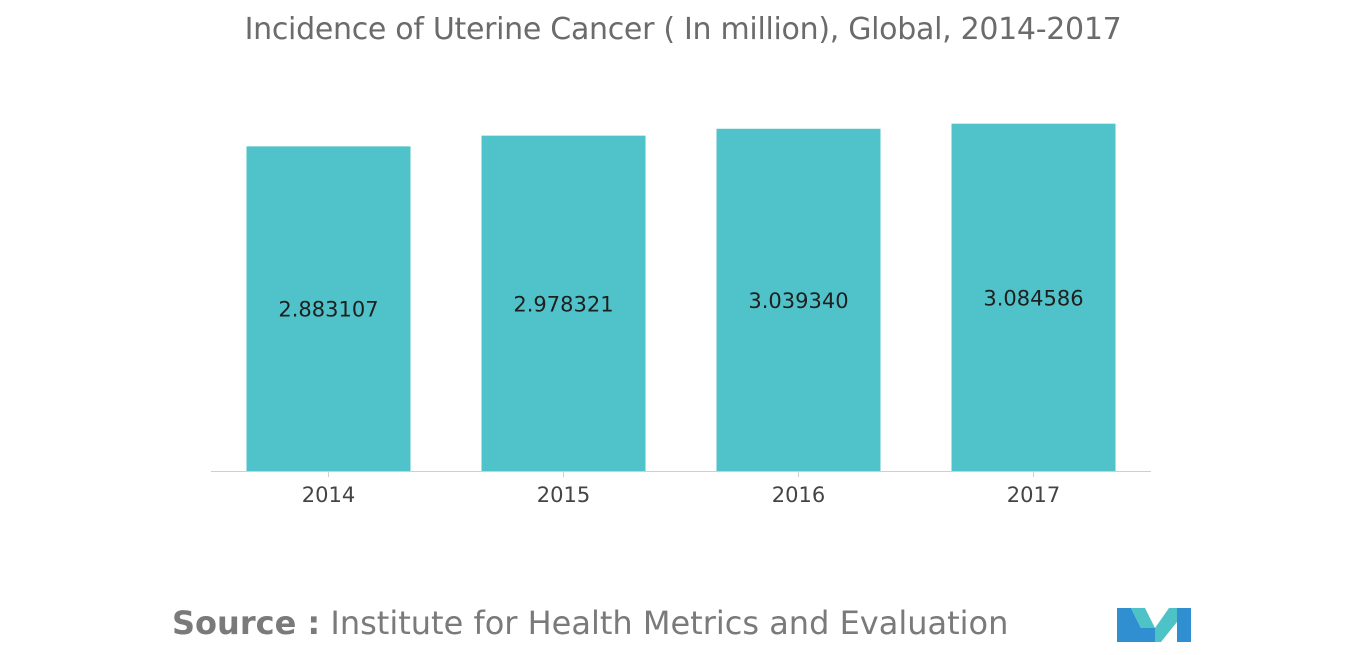  I want to click on bar-2016, so click(798, 299).